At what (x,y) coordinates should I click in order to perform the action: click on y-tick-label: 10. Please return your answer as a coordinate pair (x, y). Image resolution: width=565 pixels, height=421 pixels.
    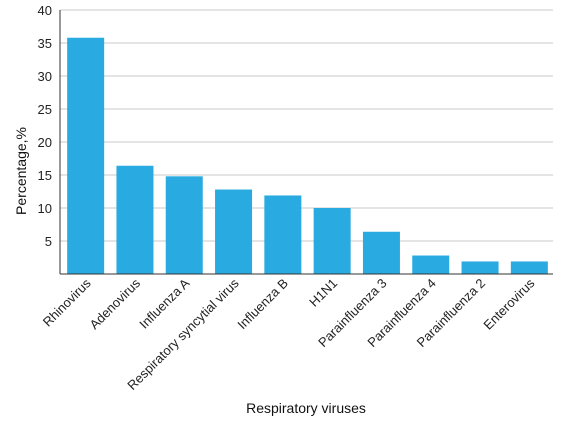
    Looking at the image, I should click on (45, 208).